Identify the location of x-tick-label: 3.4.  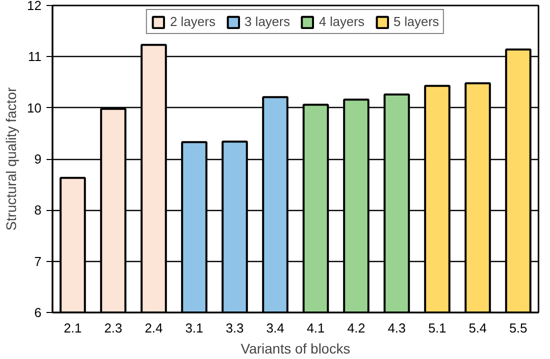
(275, 328).